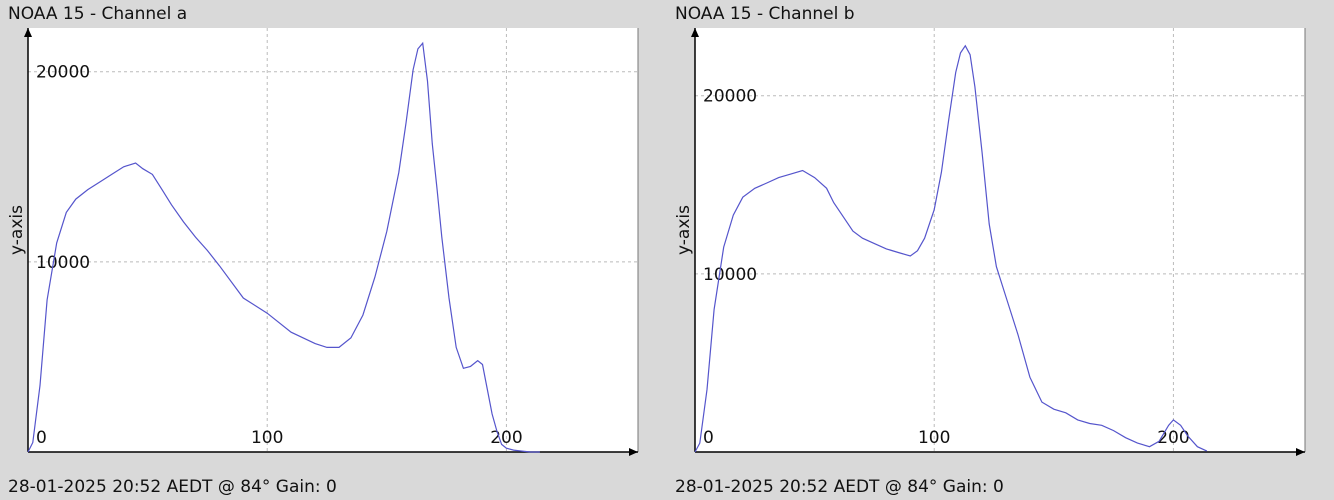  What do you see at coordinates (765, 14) in the screenshot?
I see `chart-title: NOAA 15 - Channel b` at bounding box center [765, 14].